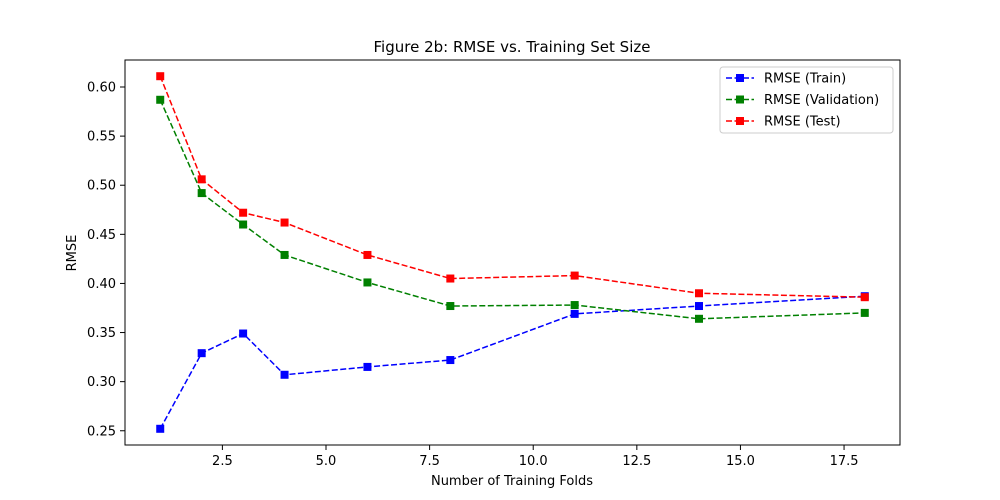 This screenshot has height=500, width=1000. I want to click on y-tick-label: 0.30, so click(101, 382).